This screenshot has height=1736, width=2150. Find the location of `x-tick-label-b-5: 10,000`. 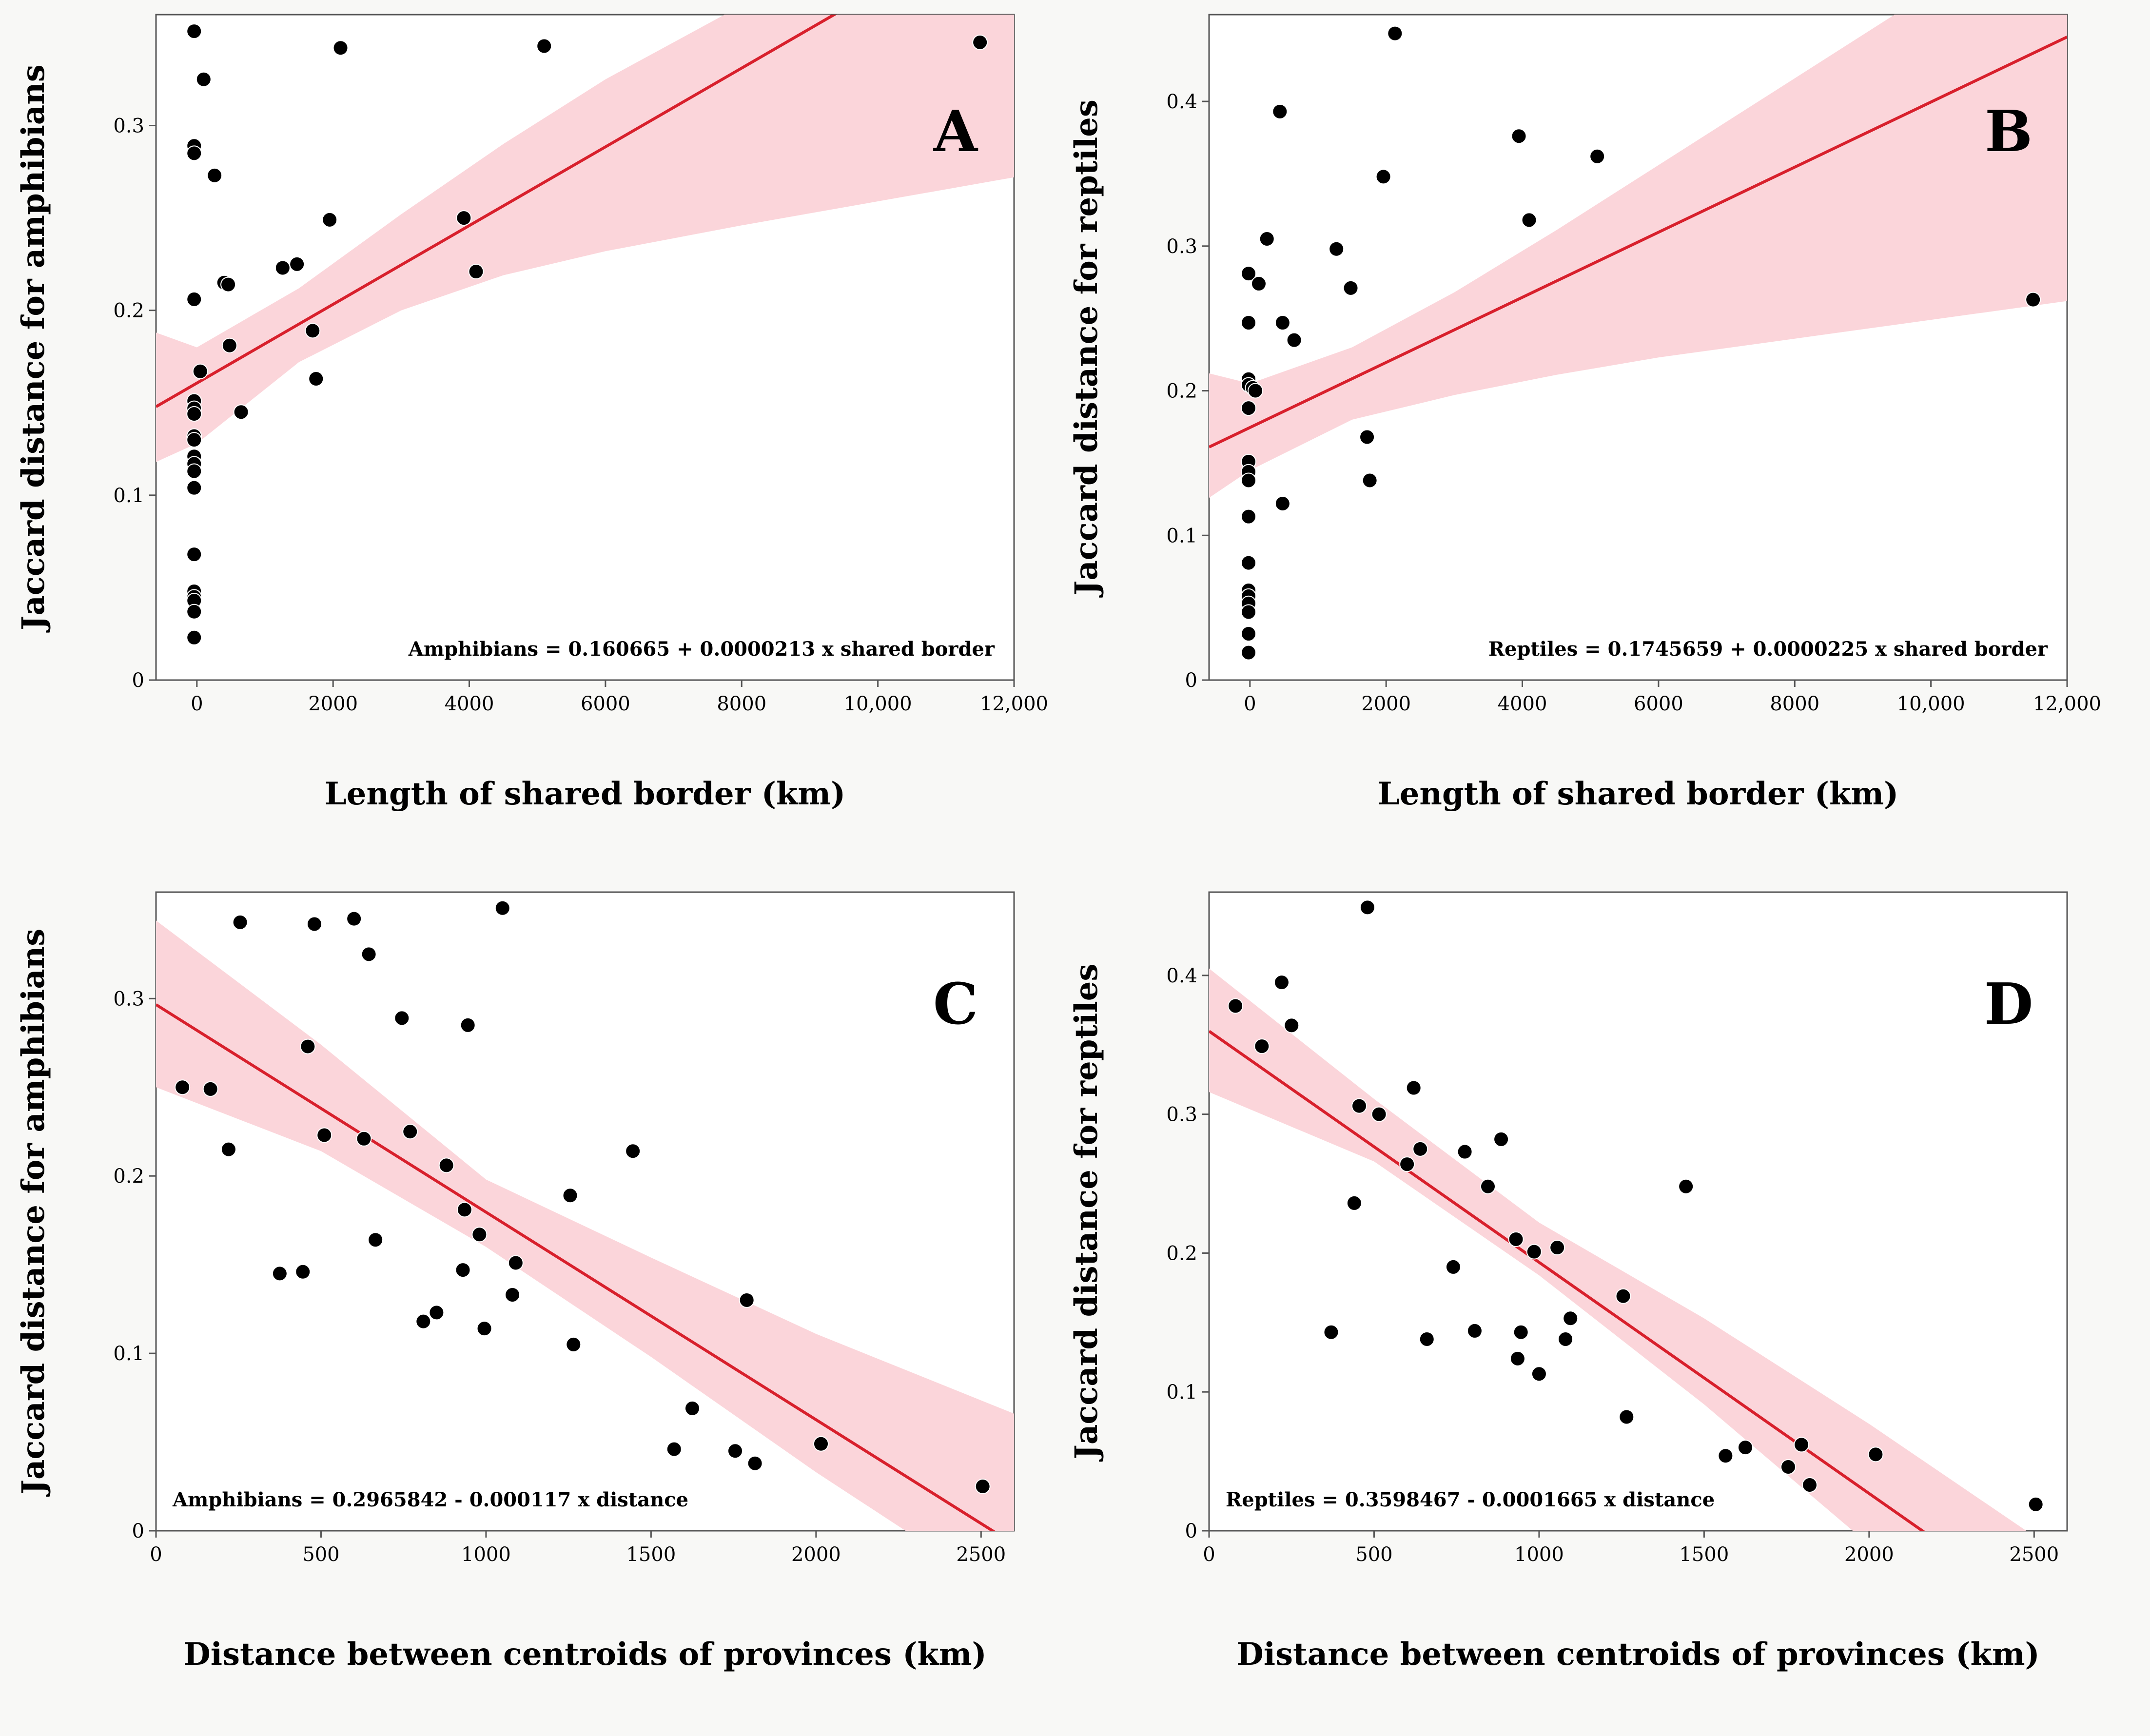

x-tick-label-b-5: 10,000 is located at coordinates (1931, 704).